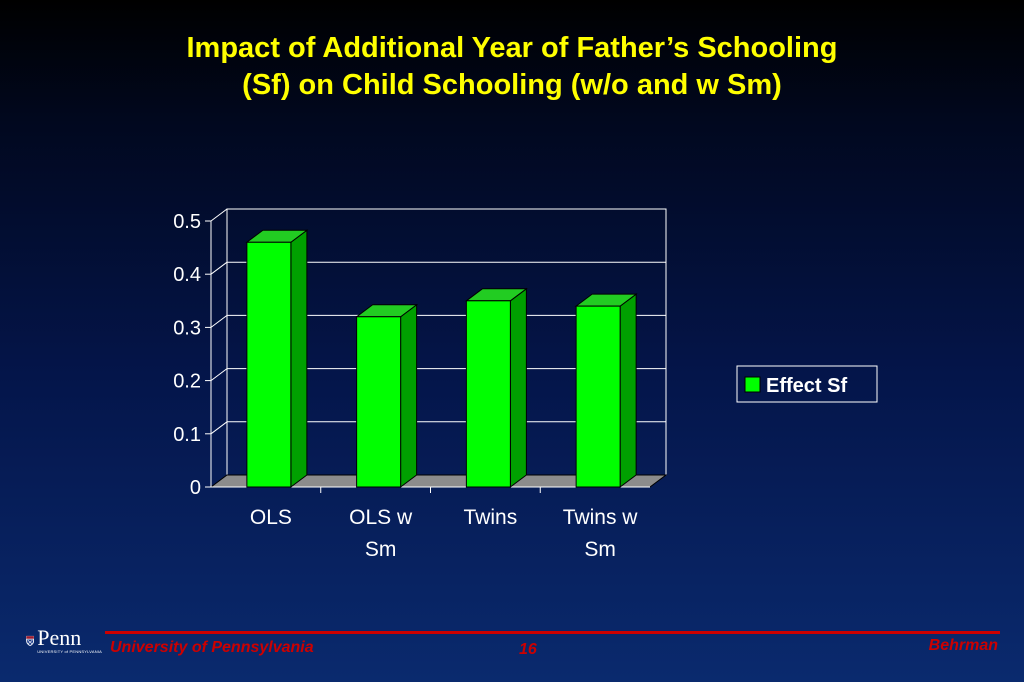 This screenshot has height=682, width=1024. I want to click on x-category-label: Twins, so click(491, 517).